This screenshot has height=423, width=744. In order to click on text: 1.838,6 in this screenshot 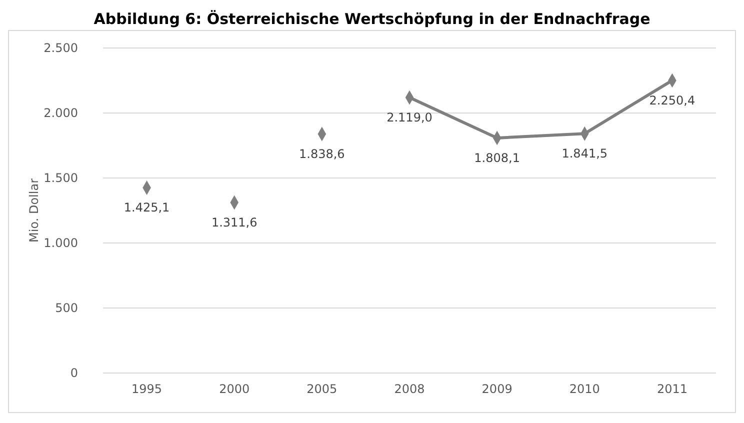, I will do `click(322, 153)`.